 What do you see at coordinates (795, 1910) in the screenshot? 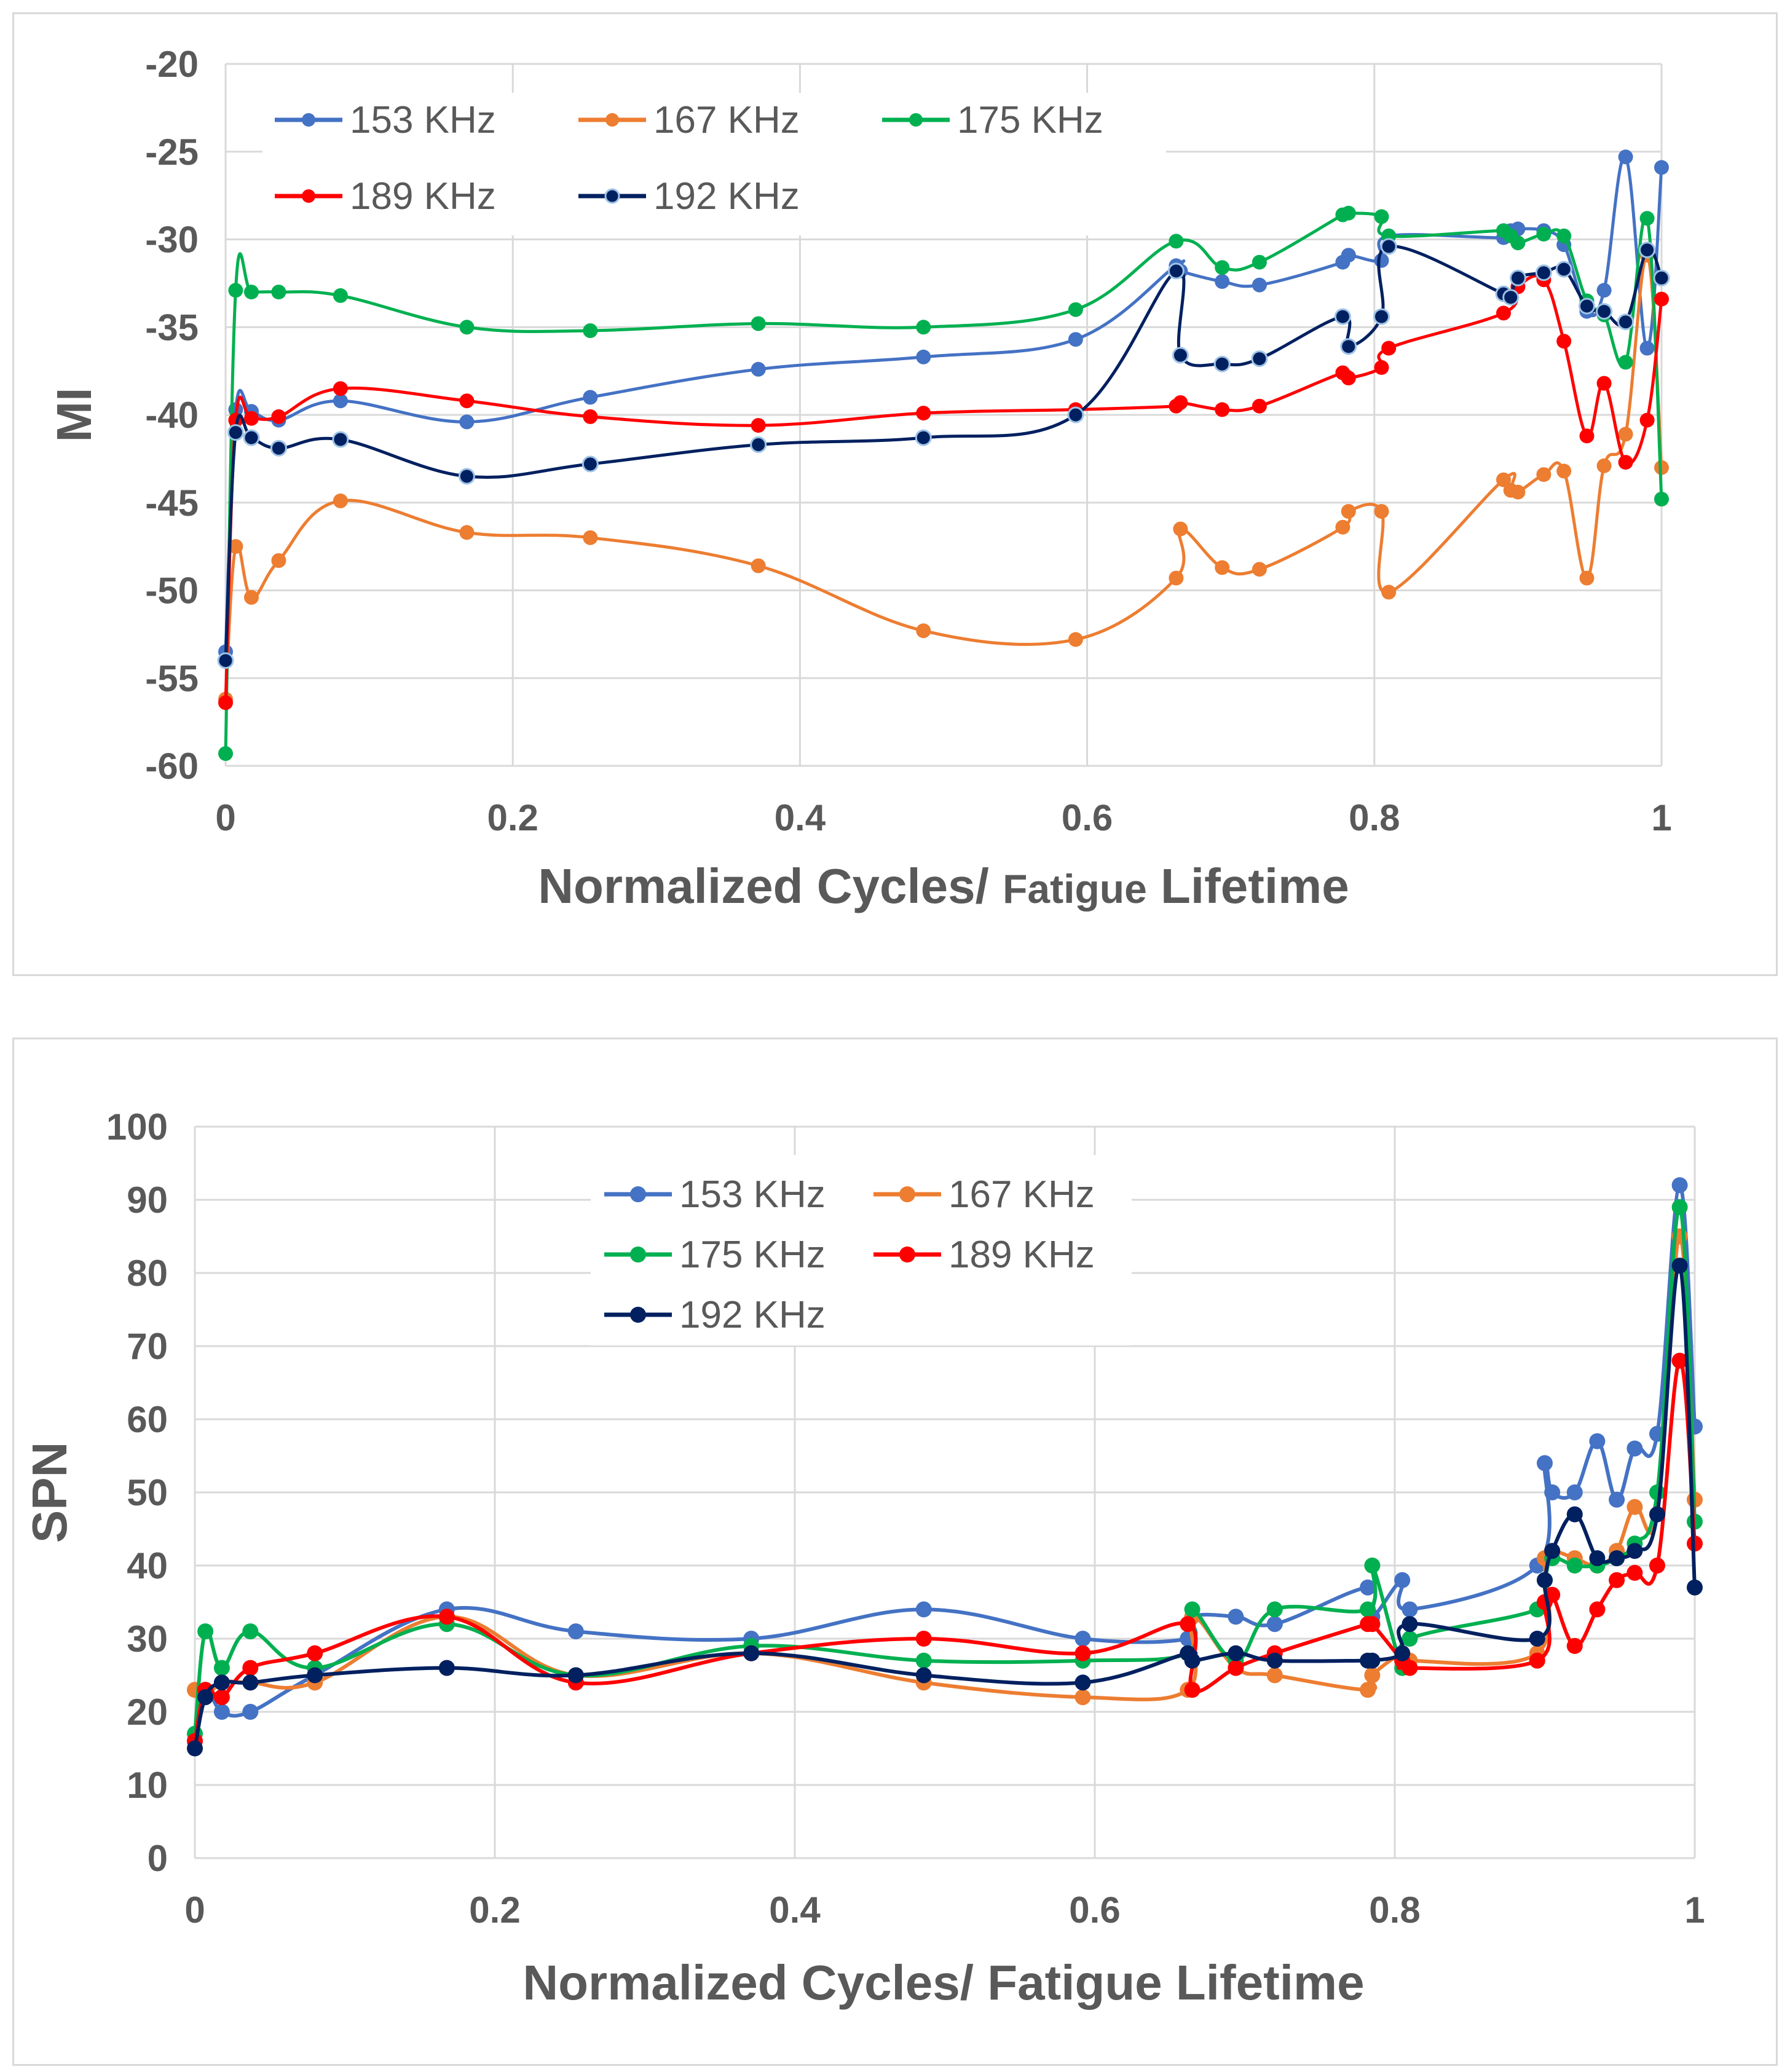
I see `spn-x-tick-label: 0.4` at bounding box center [795, 1910].